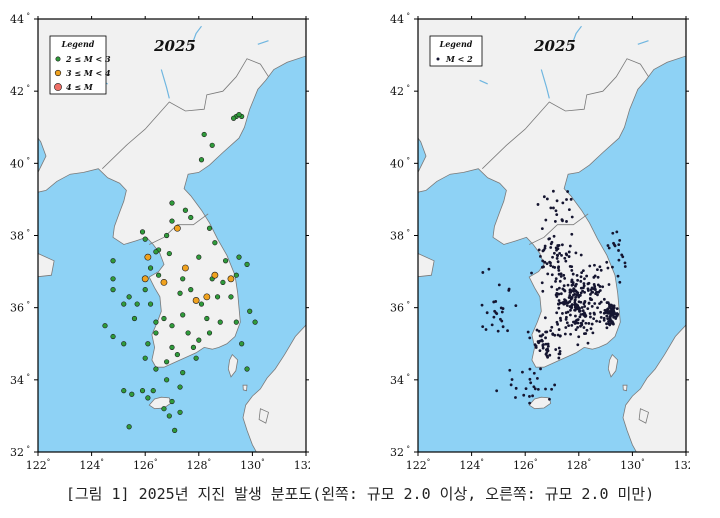 The image size is (720, 518). I want to click on y-tick-label: 40, so click(17, 163).